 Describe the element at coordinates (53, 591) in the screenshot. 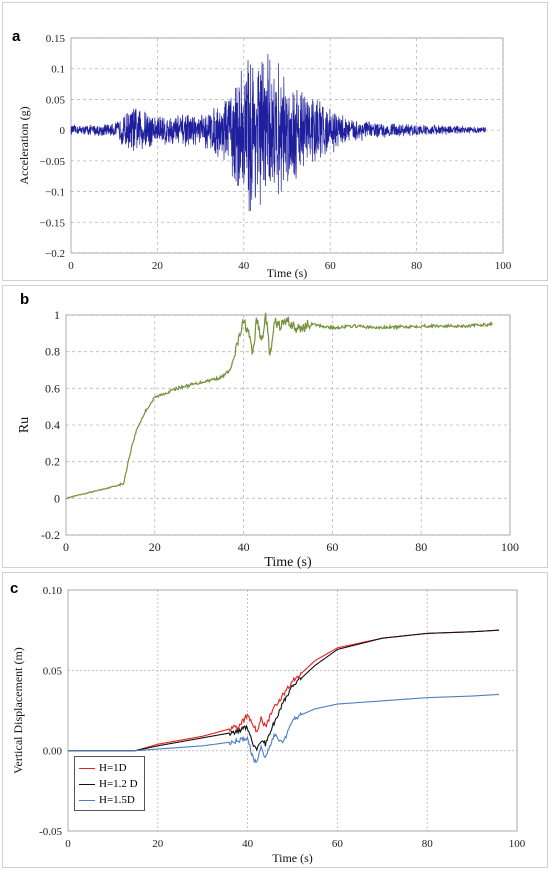

I see `y-tick-label: 0.10` at that location.